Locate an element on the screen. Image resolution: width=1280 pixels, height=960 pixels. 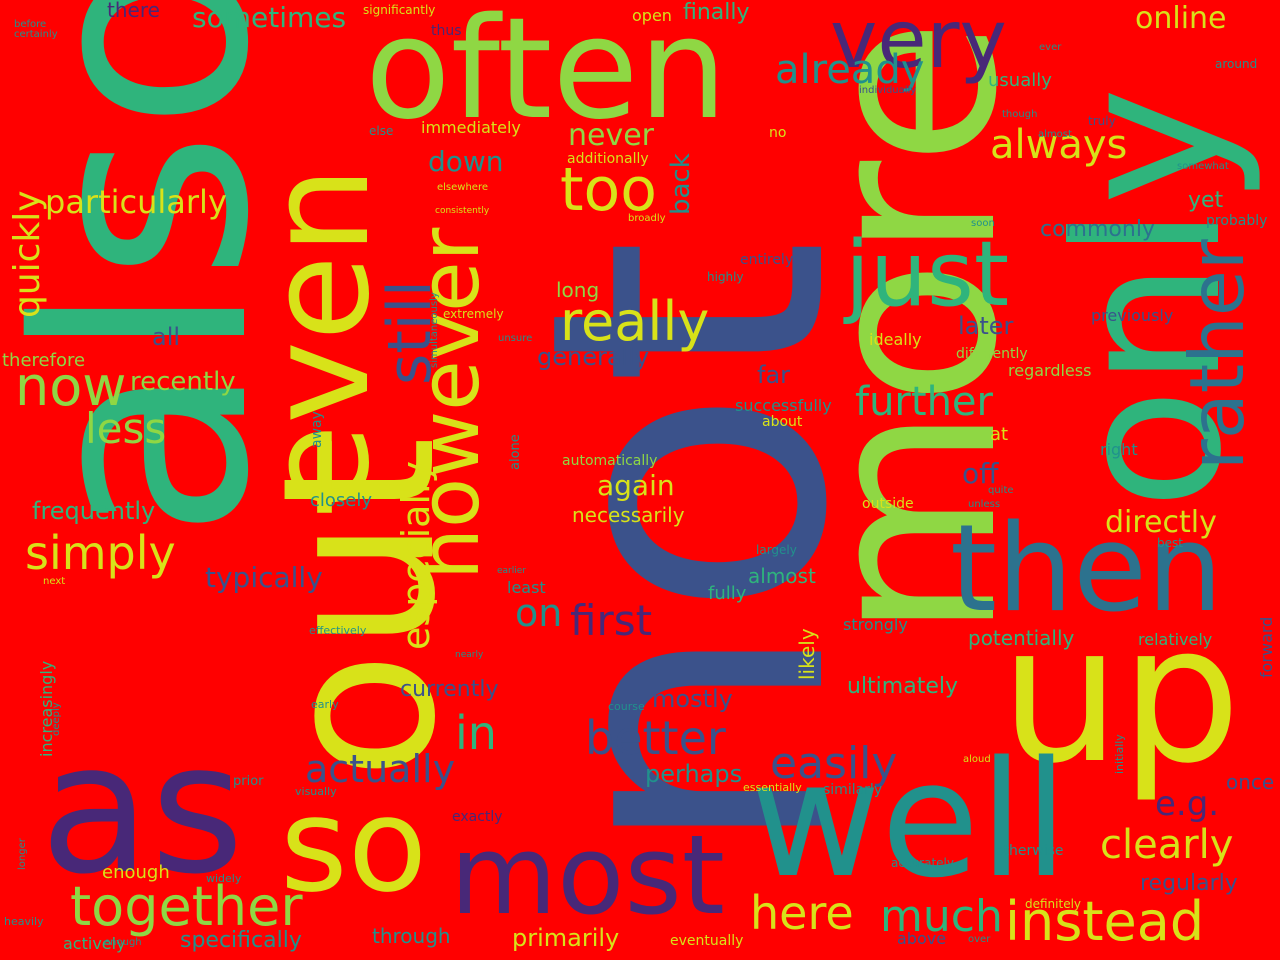
cloud-word: online is located at coordinates (1181, 18).